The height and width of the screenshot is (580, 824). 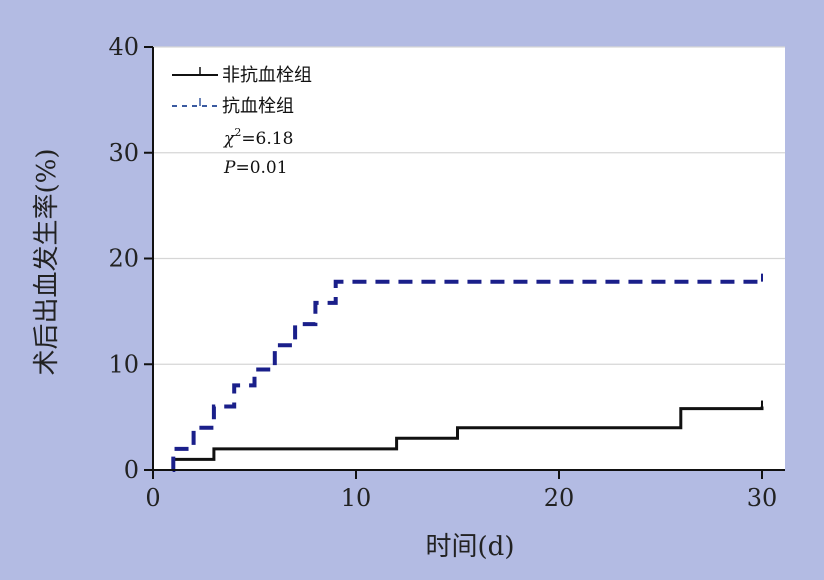 I want to click on legend-item-non-antithrombotic: 非抗血栓组, so click(x=242, y=75).